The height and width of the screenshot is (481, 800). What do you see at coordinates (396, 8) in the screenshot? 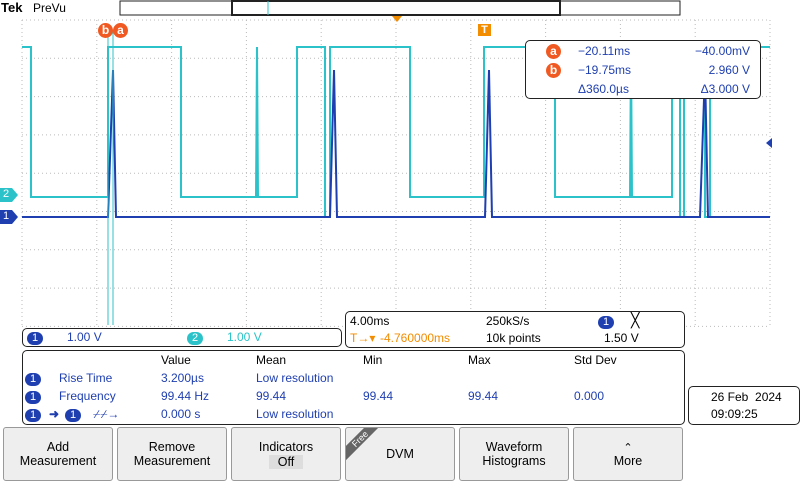
I see `view-window` at bounding box center [396, 8].